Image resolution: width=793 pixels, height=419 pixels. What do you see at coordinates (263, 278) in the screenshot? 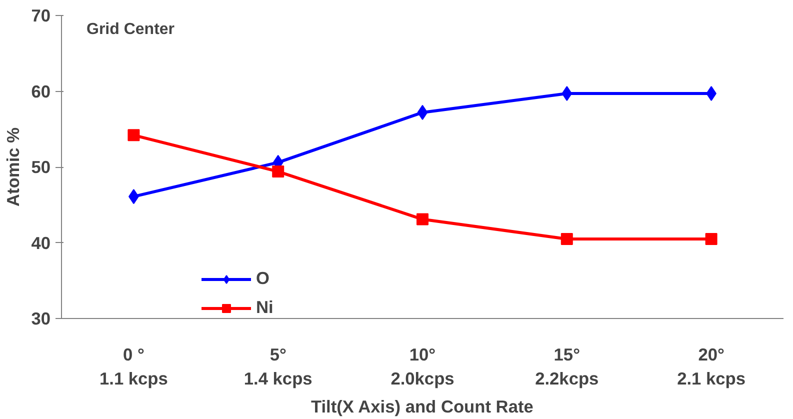
I see `legend-label: O` at bounding box center [263, 278].